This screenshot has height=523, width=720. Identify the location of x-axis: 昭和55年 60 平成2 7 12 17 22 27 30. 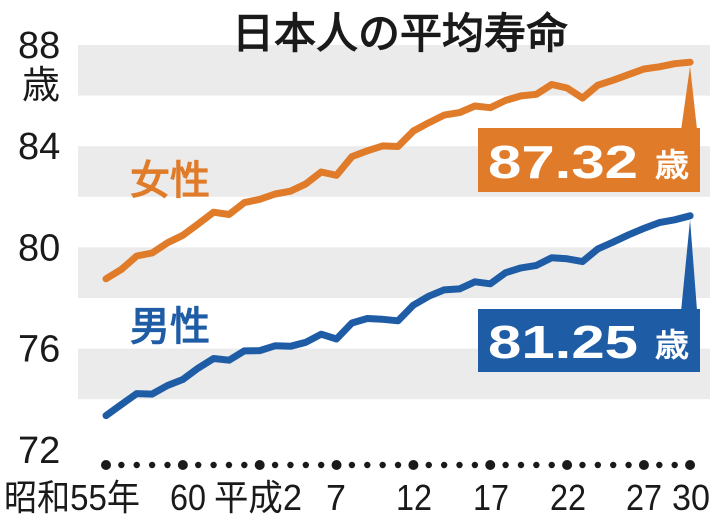
(357, 497).